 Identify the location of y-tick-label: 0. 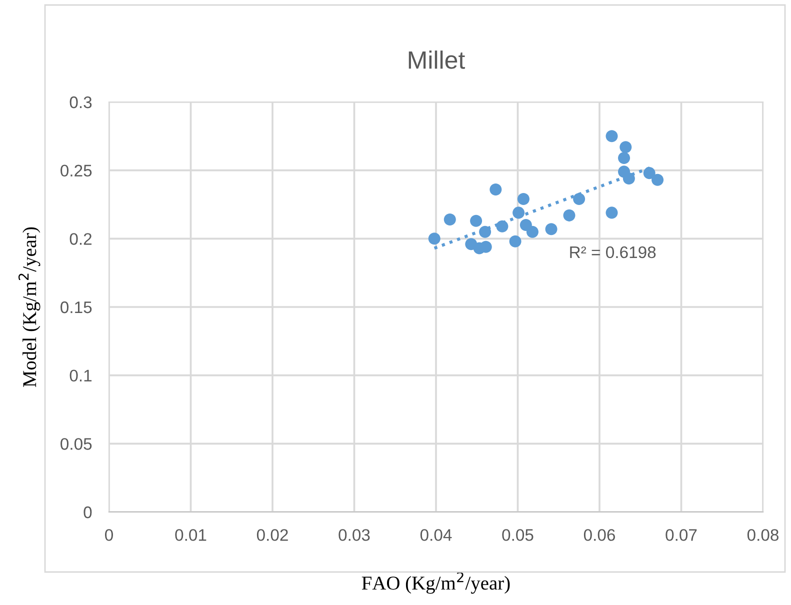
(88, 512).